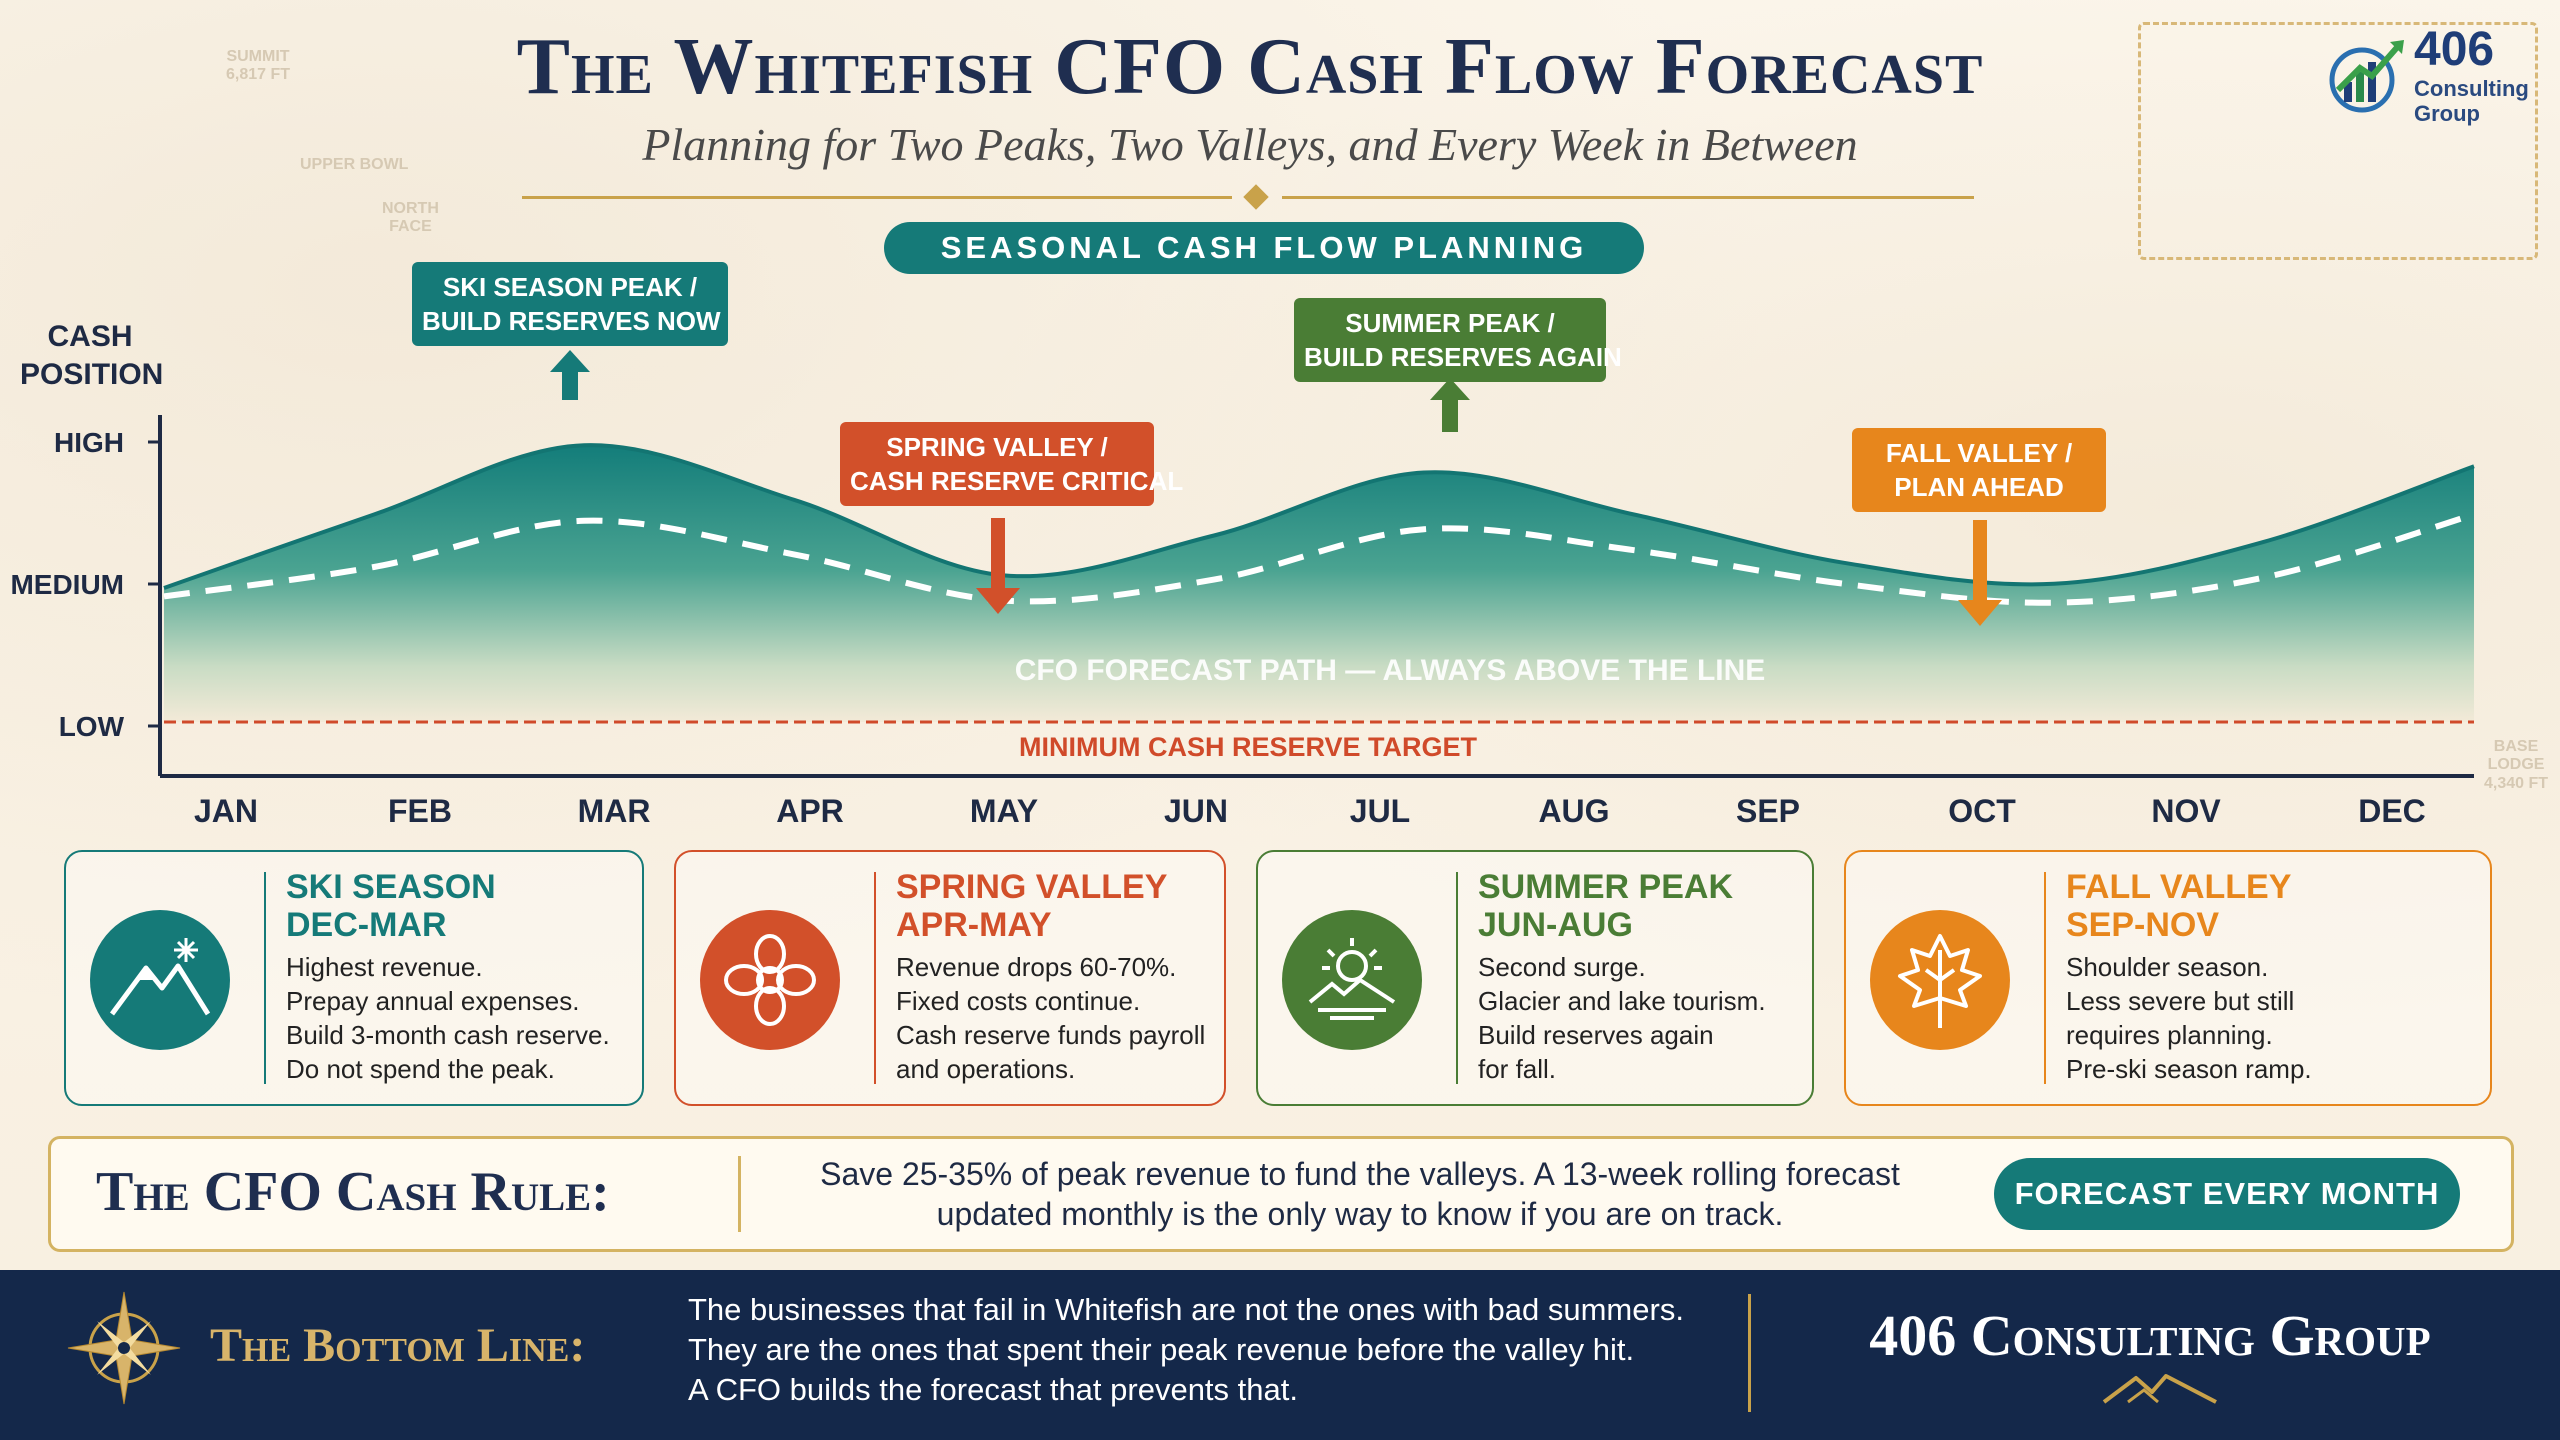 The width and height of the screenshot is (2560, 1440). Describe the element at coordinates (1004, 811) in the screenshot. I see `x-tick-label-may: MAY` at that location.